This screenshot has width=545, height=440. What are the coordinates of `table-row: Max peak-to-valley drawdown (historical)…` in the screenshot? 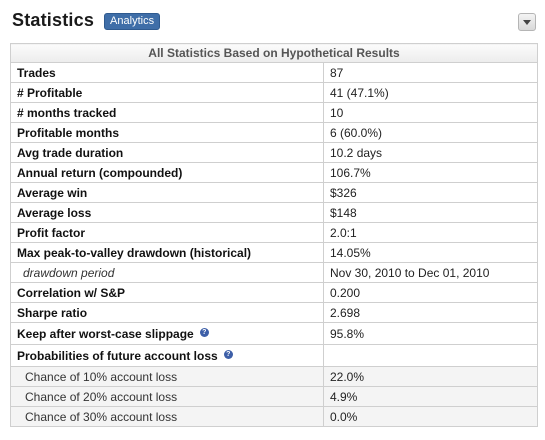 It's located at (274, 252).